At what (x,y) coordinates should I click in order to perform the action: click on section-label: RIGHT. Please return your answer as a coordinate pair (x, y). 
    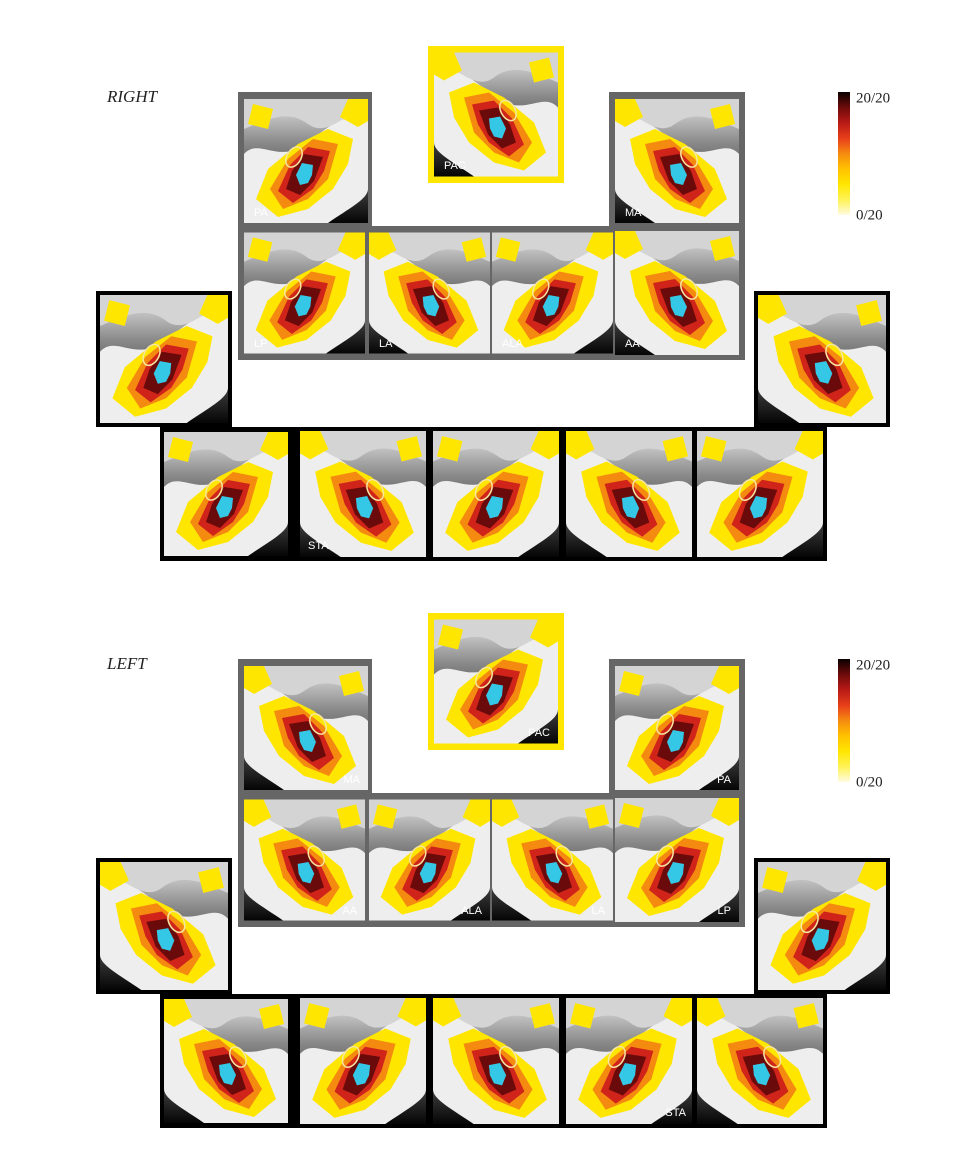
    Looking at the image, I should click on (132, 96).